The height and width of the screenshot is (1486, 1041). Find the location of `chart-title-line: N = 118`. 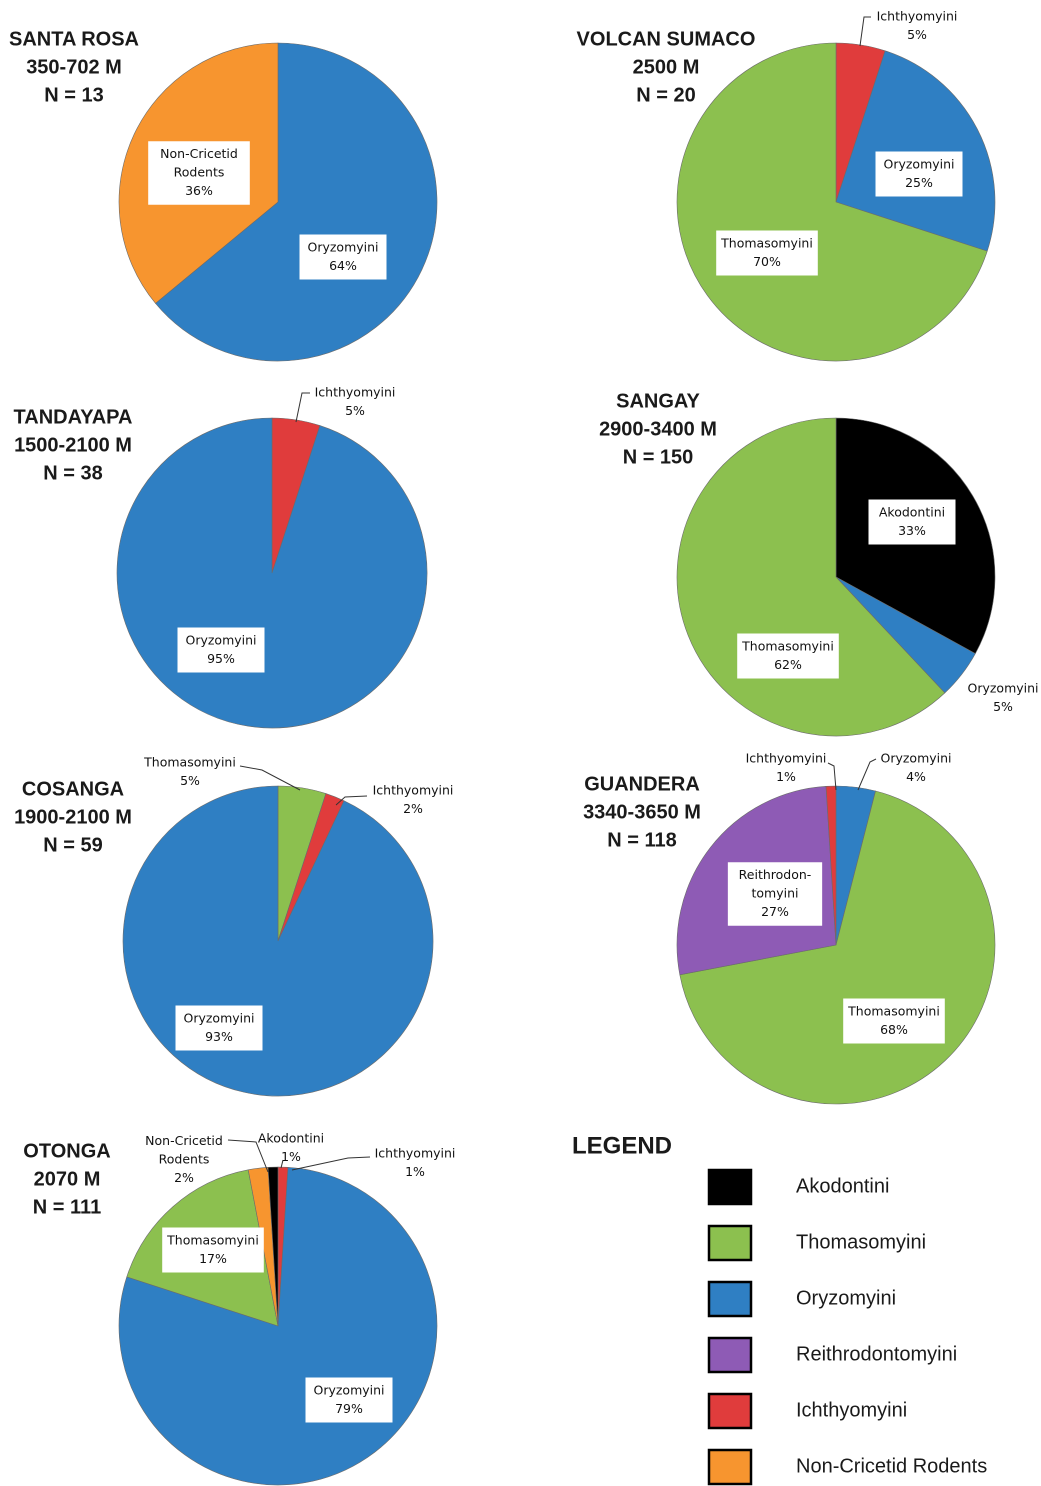

chart-title-line: N = 118 is located at coordinates (642, 840).